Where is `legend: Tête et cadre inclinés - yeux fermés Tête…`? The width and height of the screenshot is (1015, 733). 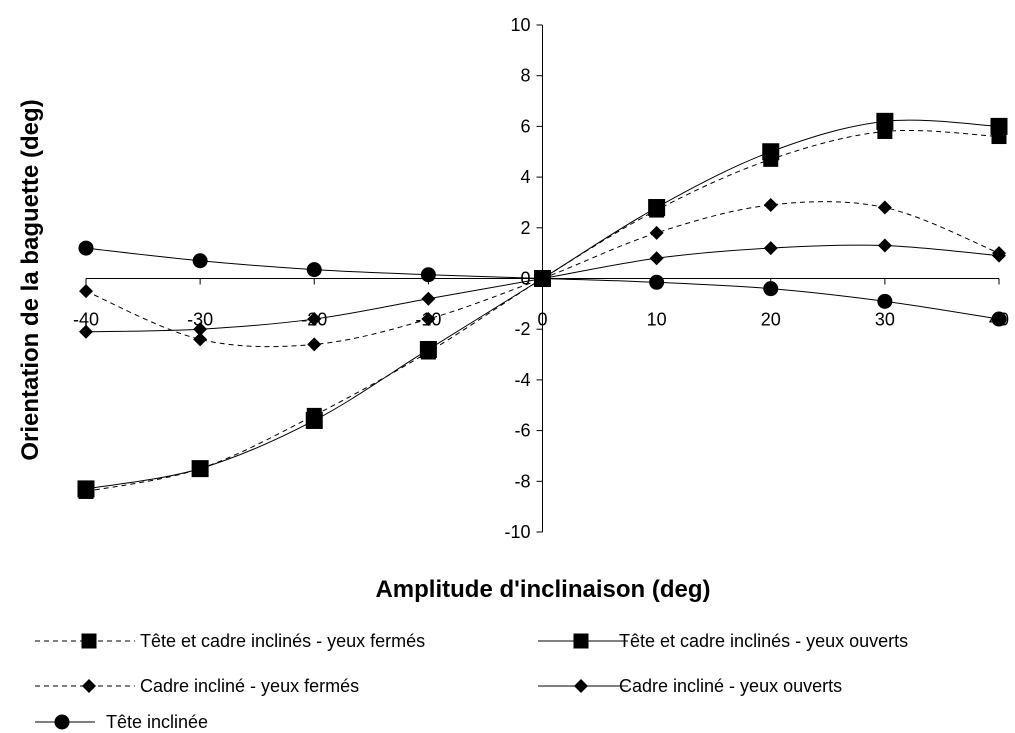
legend: Tête et cadre inclinés - yeux fermés Tête… is located at coordinates (471, 681).